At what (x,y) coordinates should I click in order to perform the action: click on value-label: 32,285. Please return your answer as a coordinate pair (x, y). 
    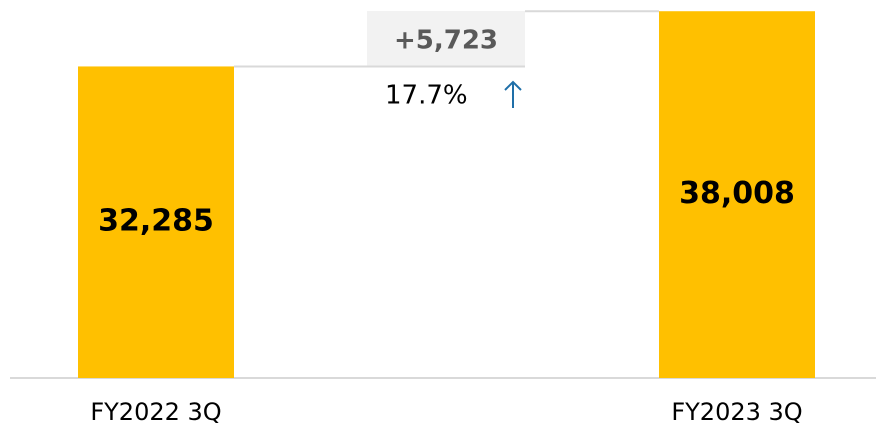
    Looking at the image, I should click on (156, 221).